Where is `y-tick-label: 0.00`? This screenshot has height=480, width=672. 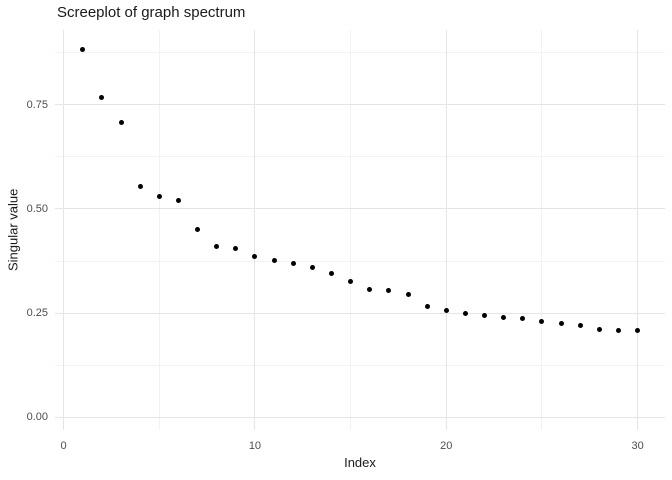
y-tick-label: 0.00 is located at coordinates (37, 417).